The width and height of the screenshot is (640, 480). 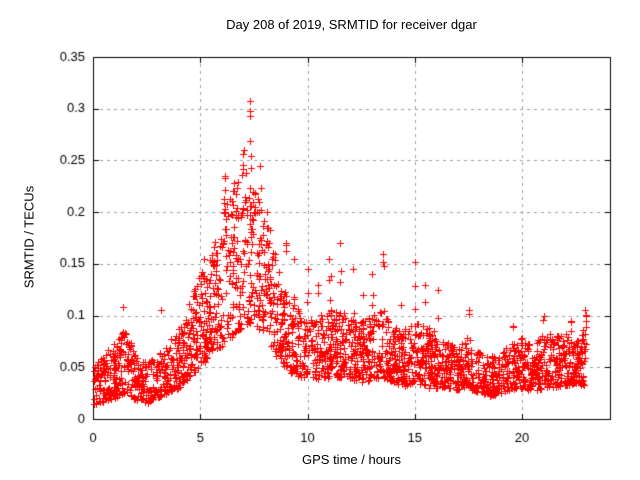 I want to click on y-axis-label-text: SRMTID / TECUs, so click(x=29, y=237).